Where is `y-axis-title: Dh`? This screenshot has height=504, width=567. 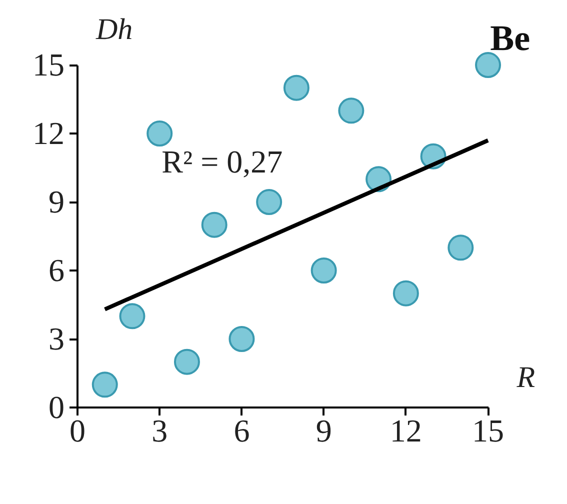
y-axis-title: Dh is located at coordinates (113, 29).